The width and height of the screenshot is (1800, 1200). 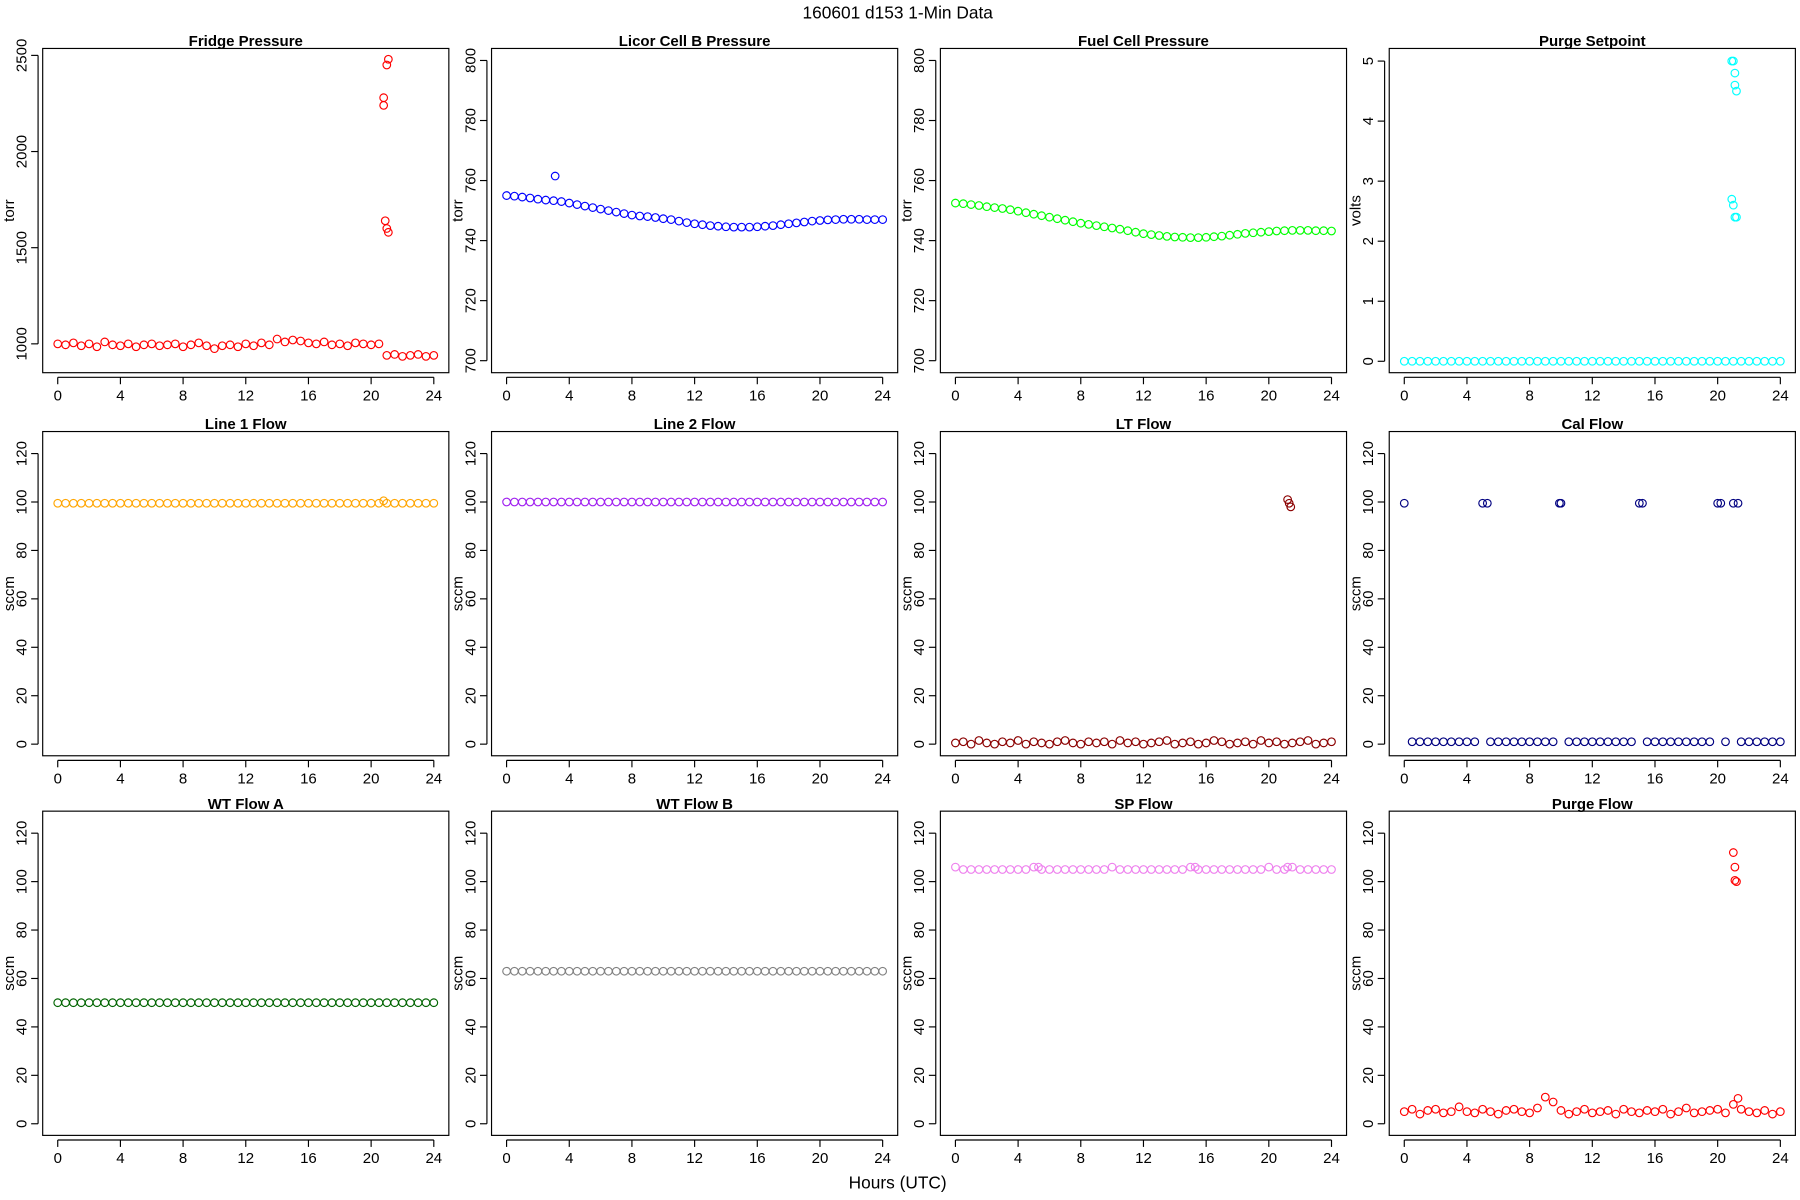 What do you see at coordinates (1368, 301) in the screenshot?
I see `y-tick-label: 1` at bounding box center [1368, 301].